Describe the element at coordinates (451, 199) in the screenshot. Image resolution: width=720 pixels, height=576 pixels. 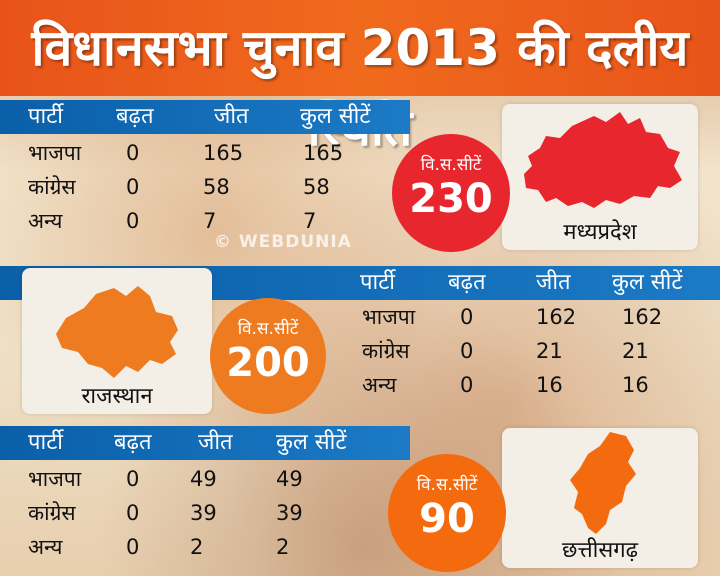
I see `seats-count: 230` at that location.